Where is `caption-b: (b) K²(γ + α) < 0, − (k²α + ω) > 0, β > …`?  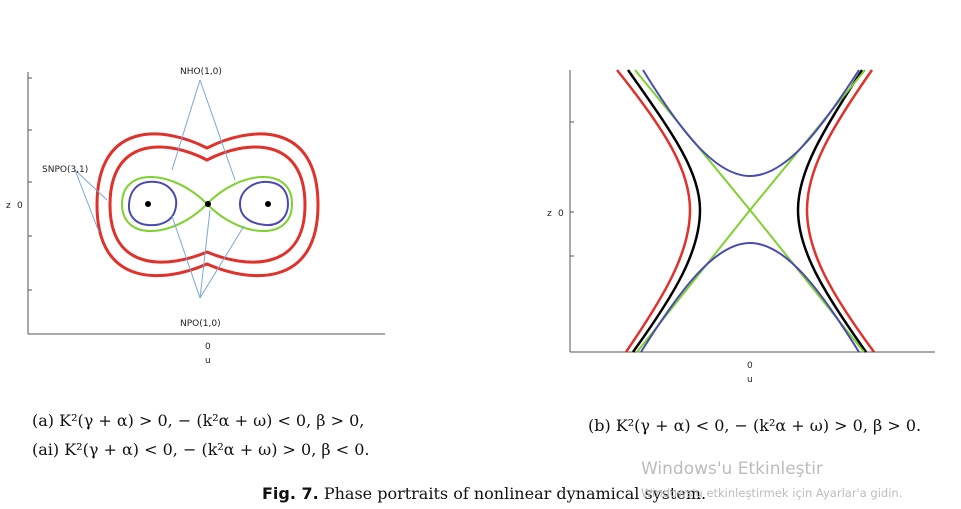 caption-b: (b) K²(γ + α) < 0, − (k²α + ω) > 0, β > … is located at coordinates (755, 425).